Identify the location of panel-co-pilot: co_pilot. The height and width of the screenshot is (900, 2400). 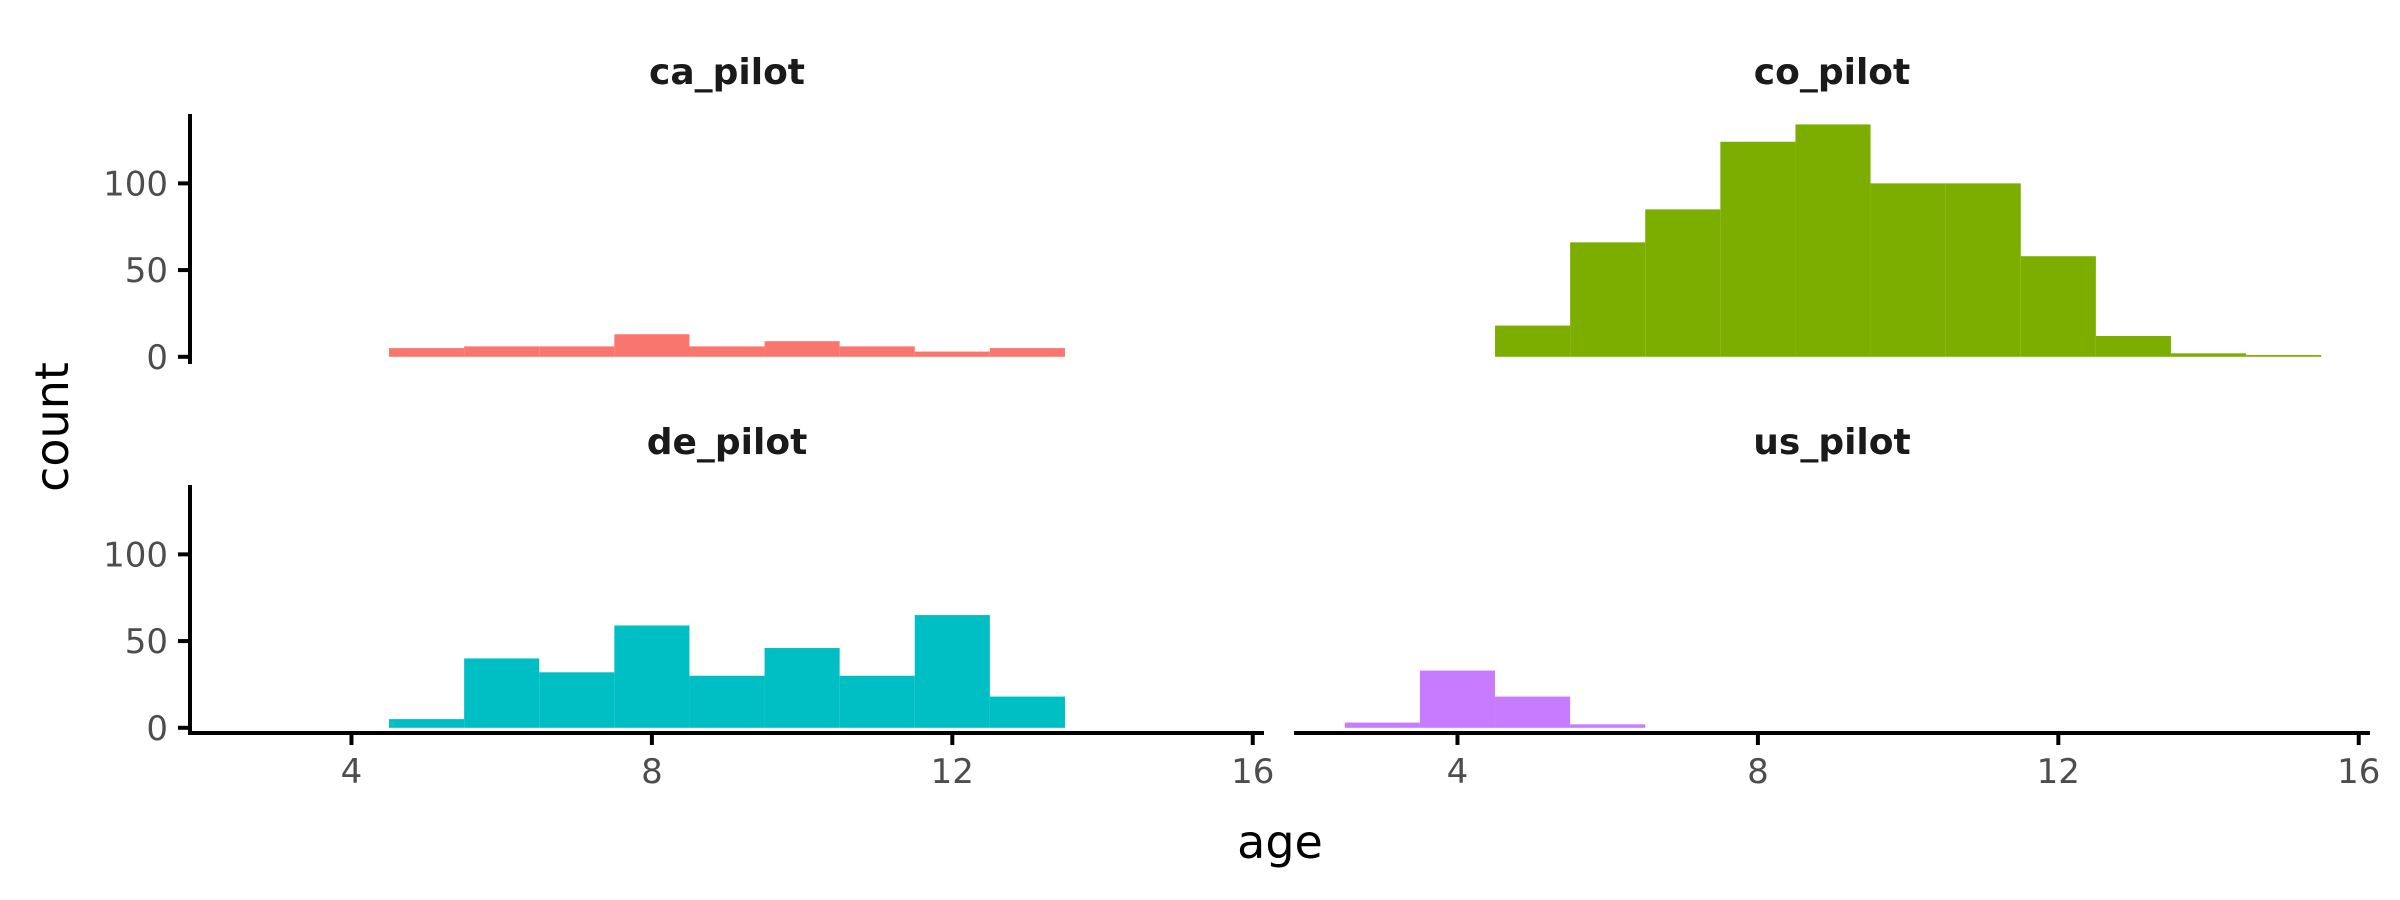
(1908, 204).